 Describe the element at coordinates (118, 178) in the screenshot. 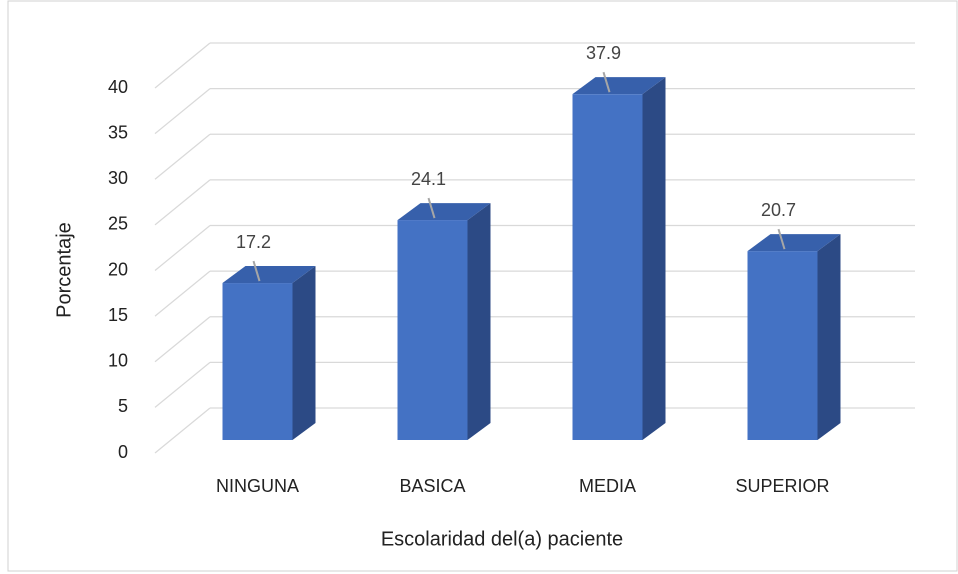

I see `y-tick-label: 30` at that location.